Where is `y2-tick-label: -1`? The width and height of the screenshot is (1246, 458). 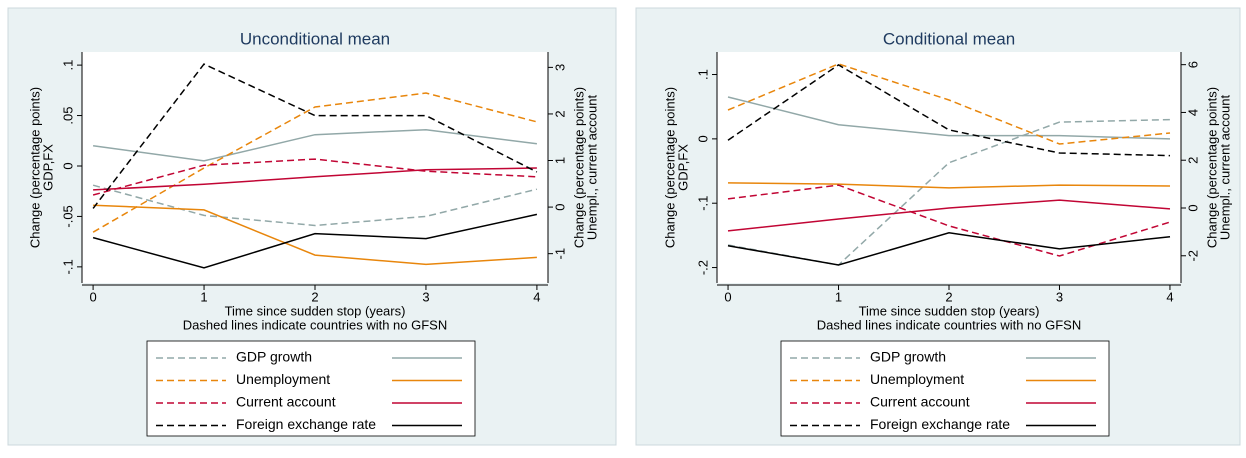
y2-tick-label: -1 is located at coordinates (559, 254).